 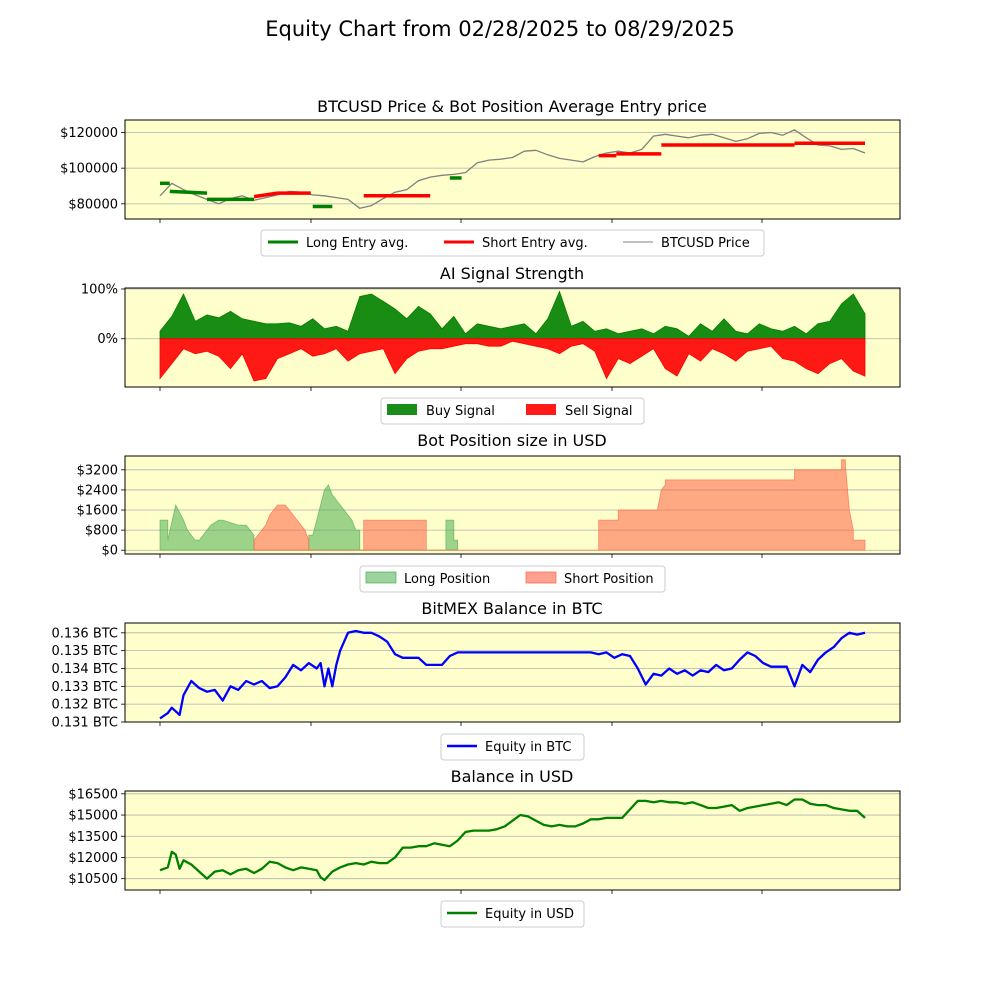 I want to click on btc_balance-ytick-label: 0.134 BTC, so click(x=84, y=669).